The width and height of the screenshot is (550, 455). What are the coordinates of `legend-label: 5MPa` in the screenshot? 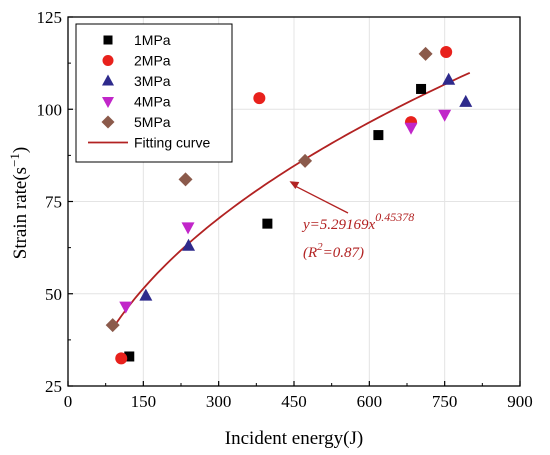 It's located at (152, 122).